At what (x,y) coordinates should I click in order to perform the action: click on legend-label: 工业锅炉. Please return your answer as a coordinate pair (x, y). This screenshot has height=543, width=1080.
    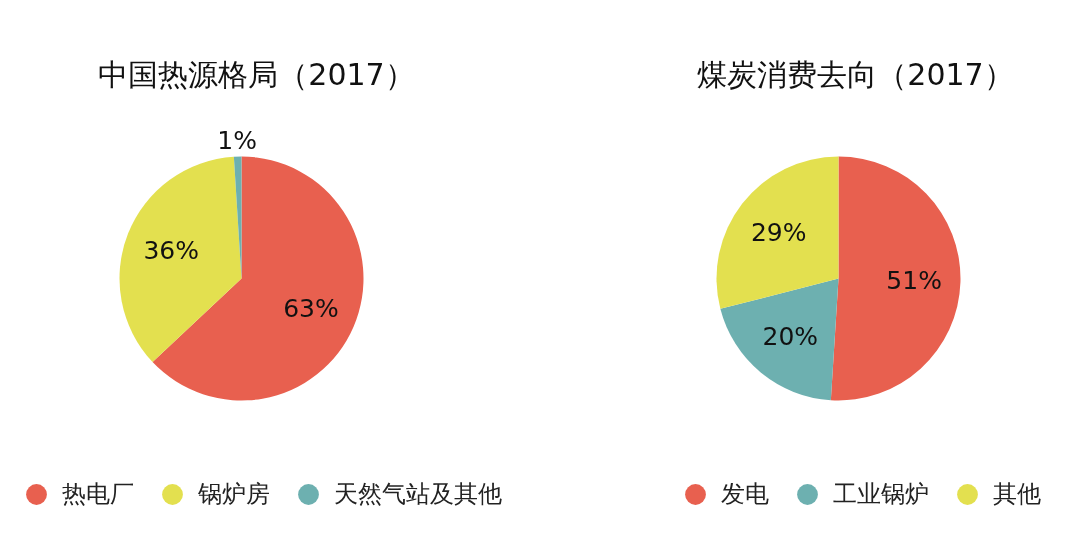
    Looking at the image, I should click on (881, 494).